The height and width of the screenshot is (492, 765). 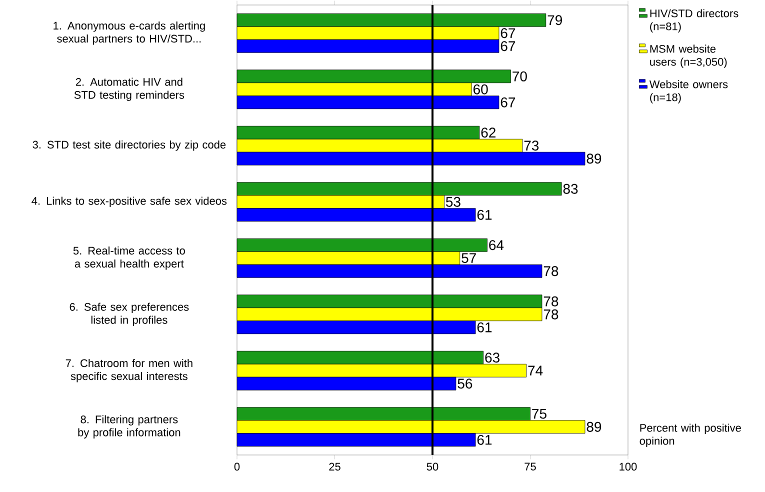 What do you see at coordinates (555, 20) in the screenshot?
I see `data-label: 79` at bounding box center [555, 20].